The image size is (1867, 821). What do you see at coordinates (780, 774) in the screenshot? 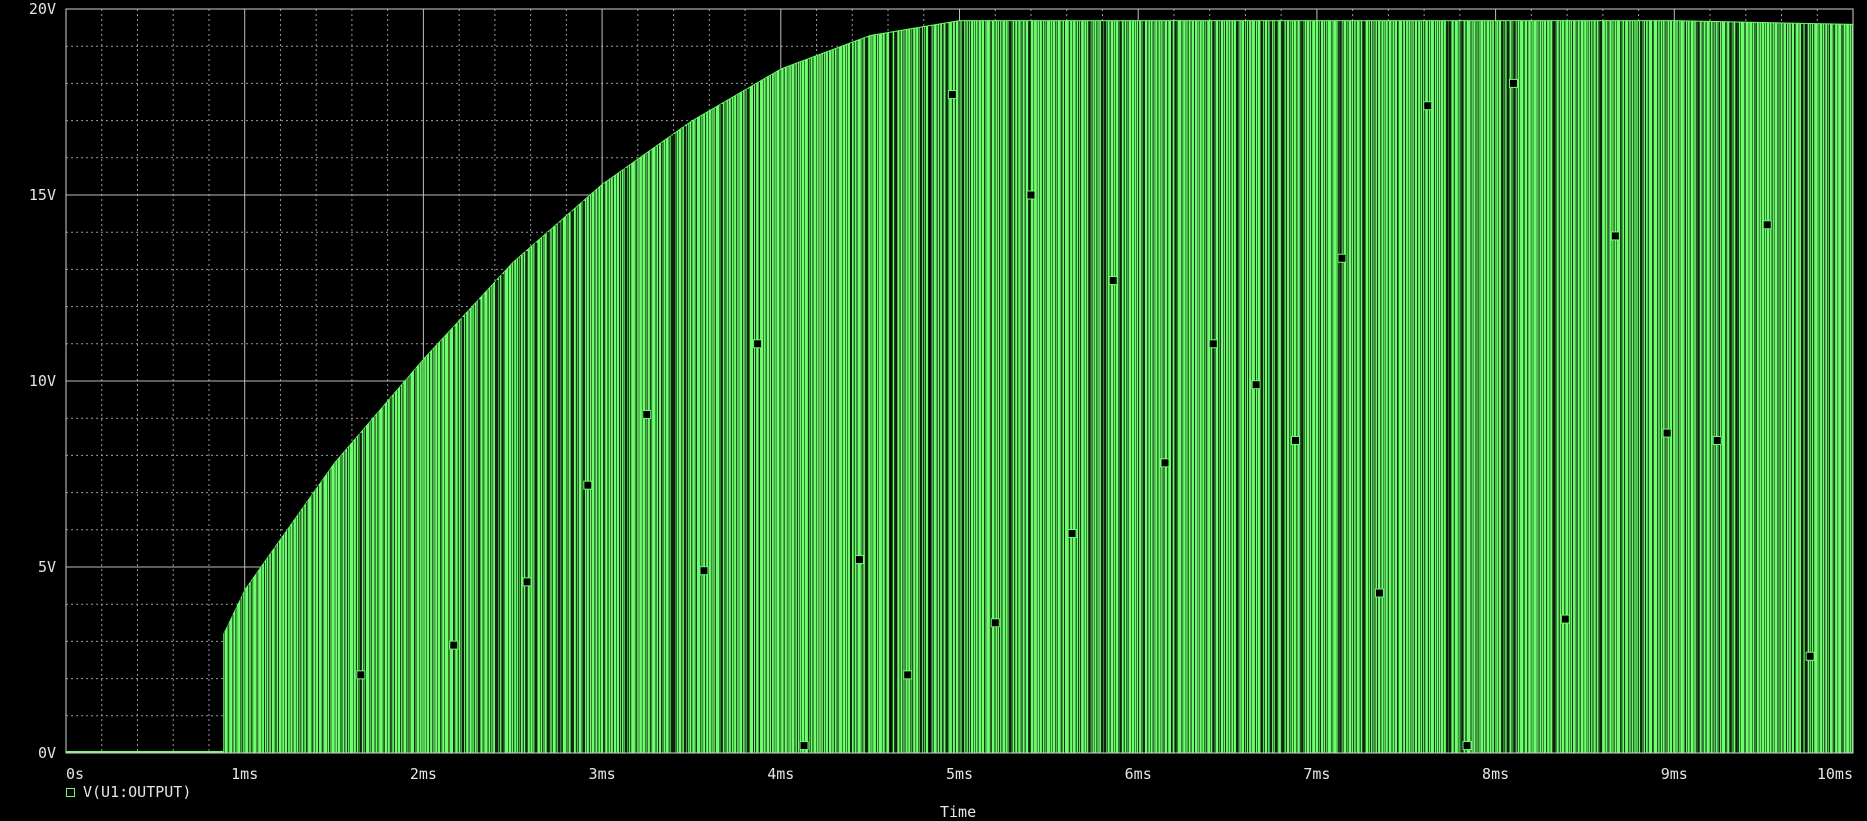
I see `x-tick-label: 4ms` at bounding box center [780, 774].